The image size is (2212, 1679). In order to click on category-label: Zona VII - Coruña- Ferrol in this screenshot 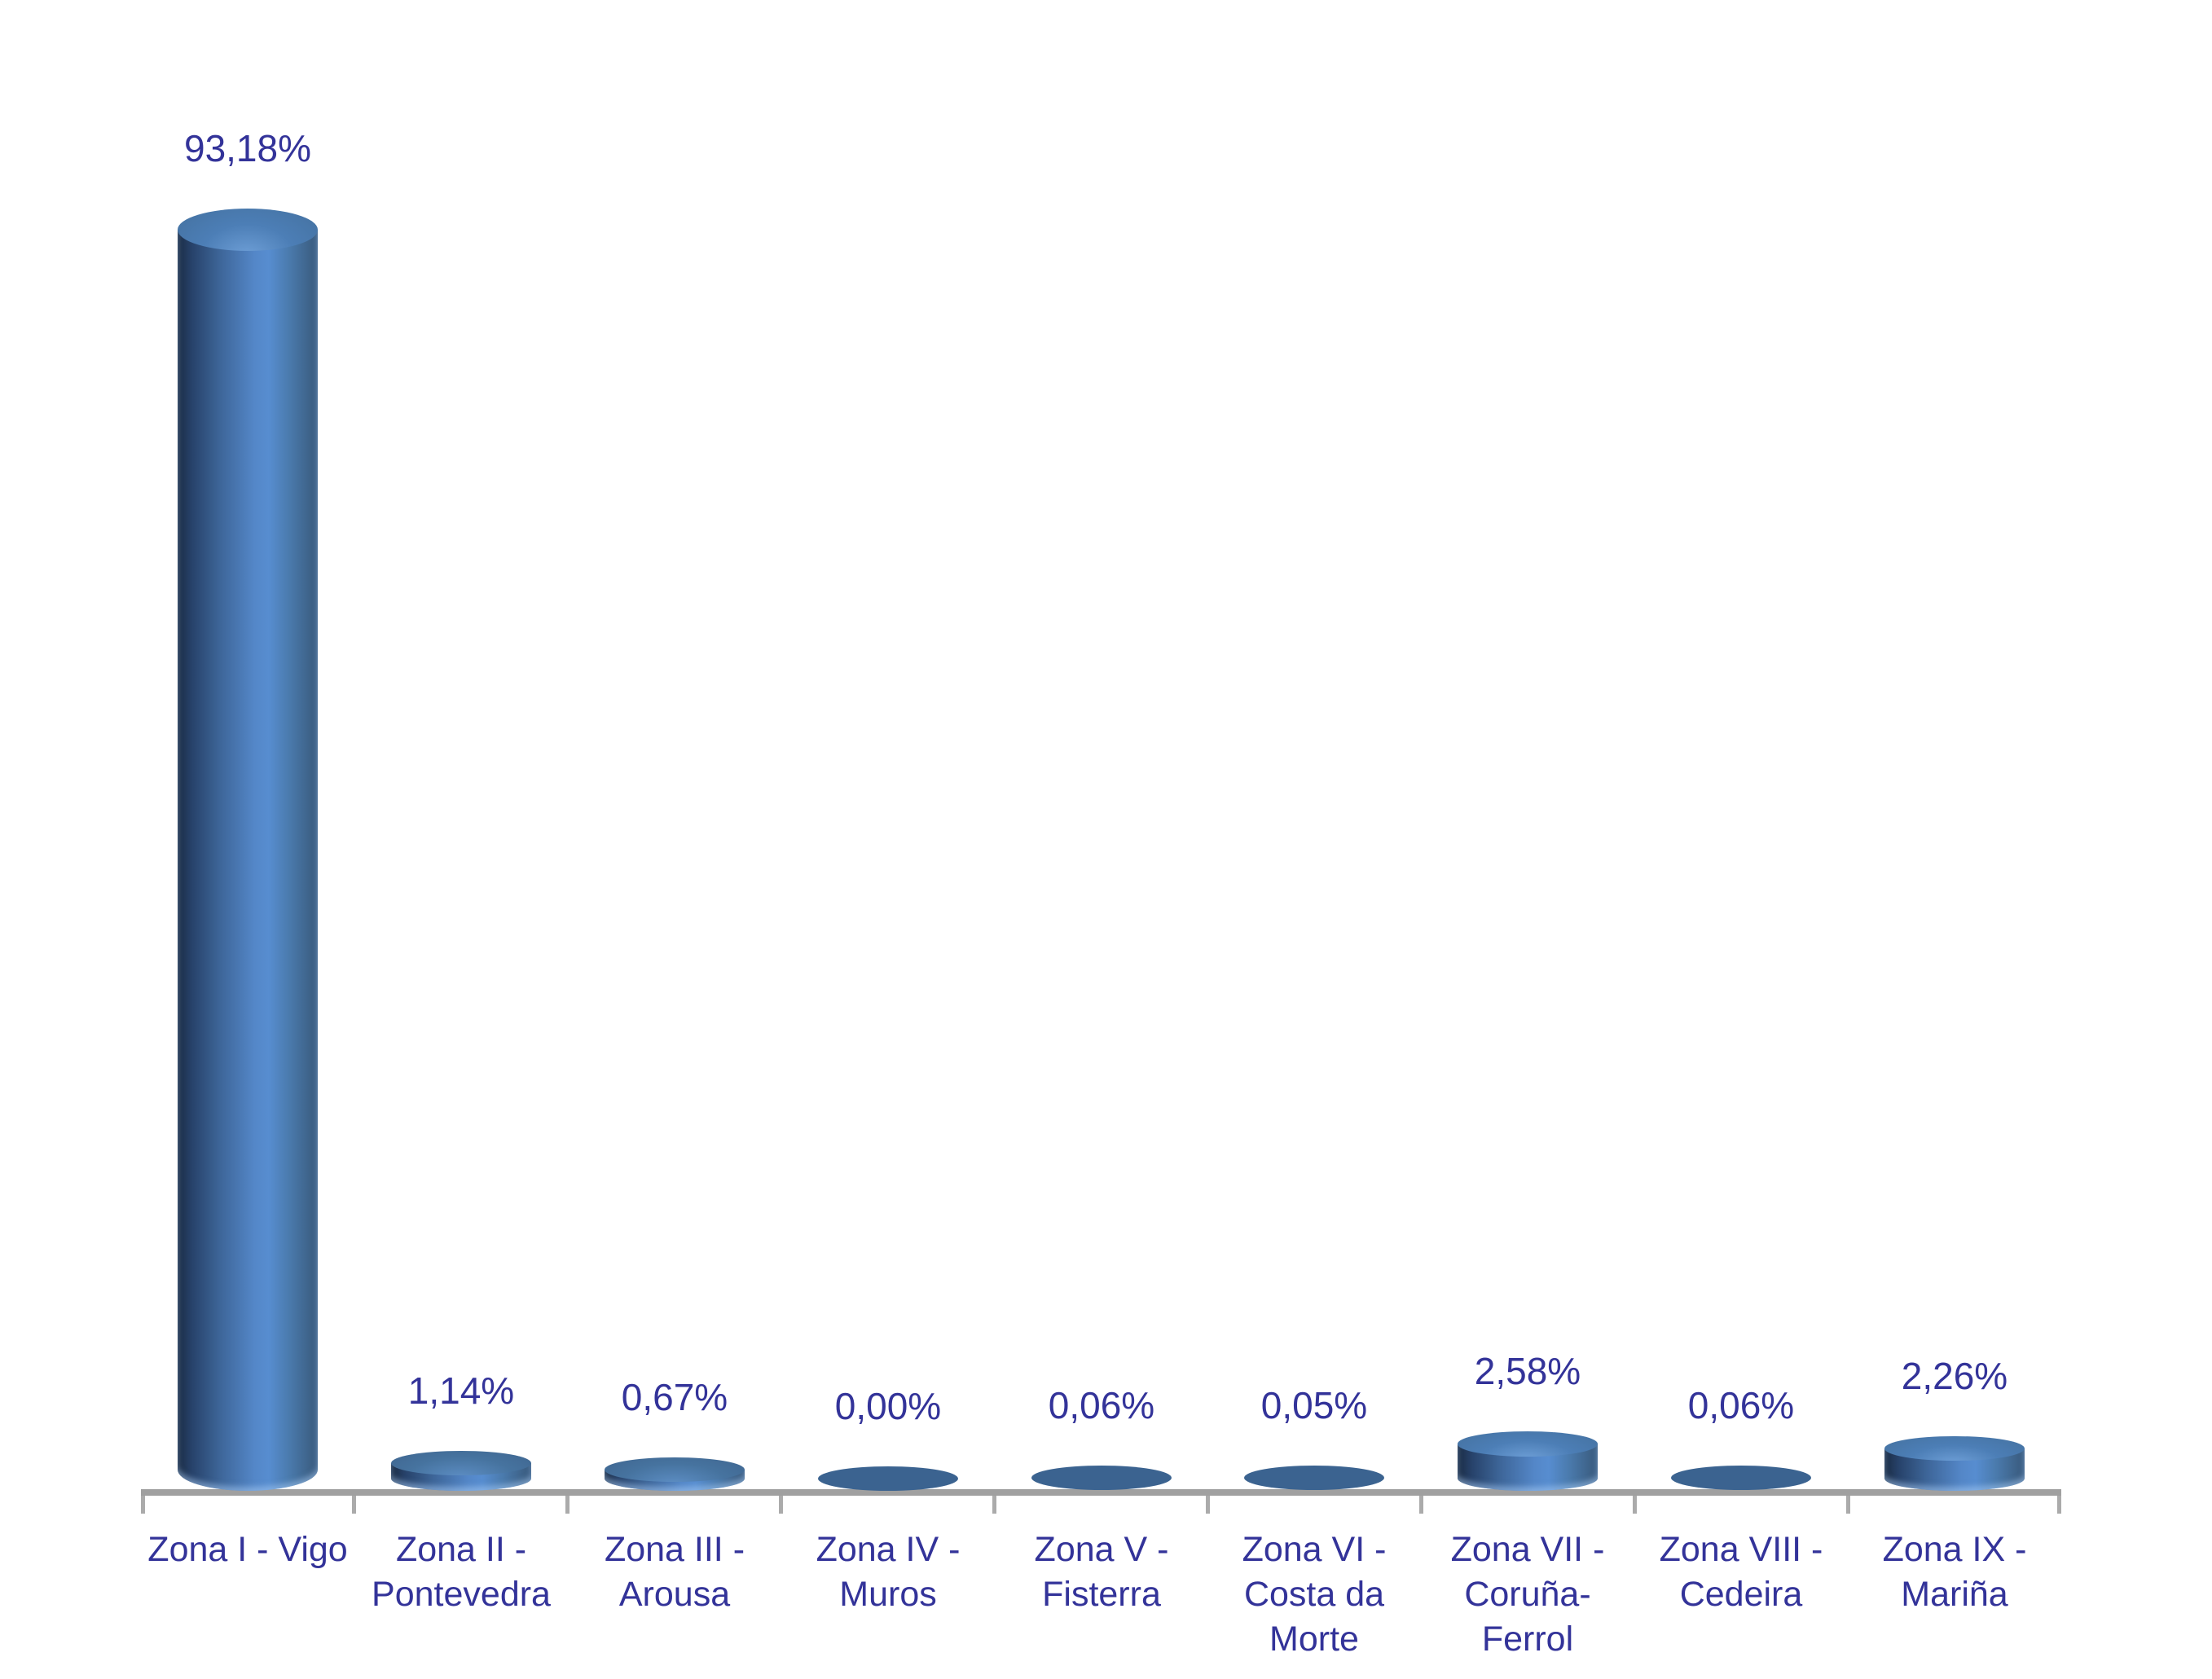, I will do `click(1527, 1595)`.